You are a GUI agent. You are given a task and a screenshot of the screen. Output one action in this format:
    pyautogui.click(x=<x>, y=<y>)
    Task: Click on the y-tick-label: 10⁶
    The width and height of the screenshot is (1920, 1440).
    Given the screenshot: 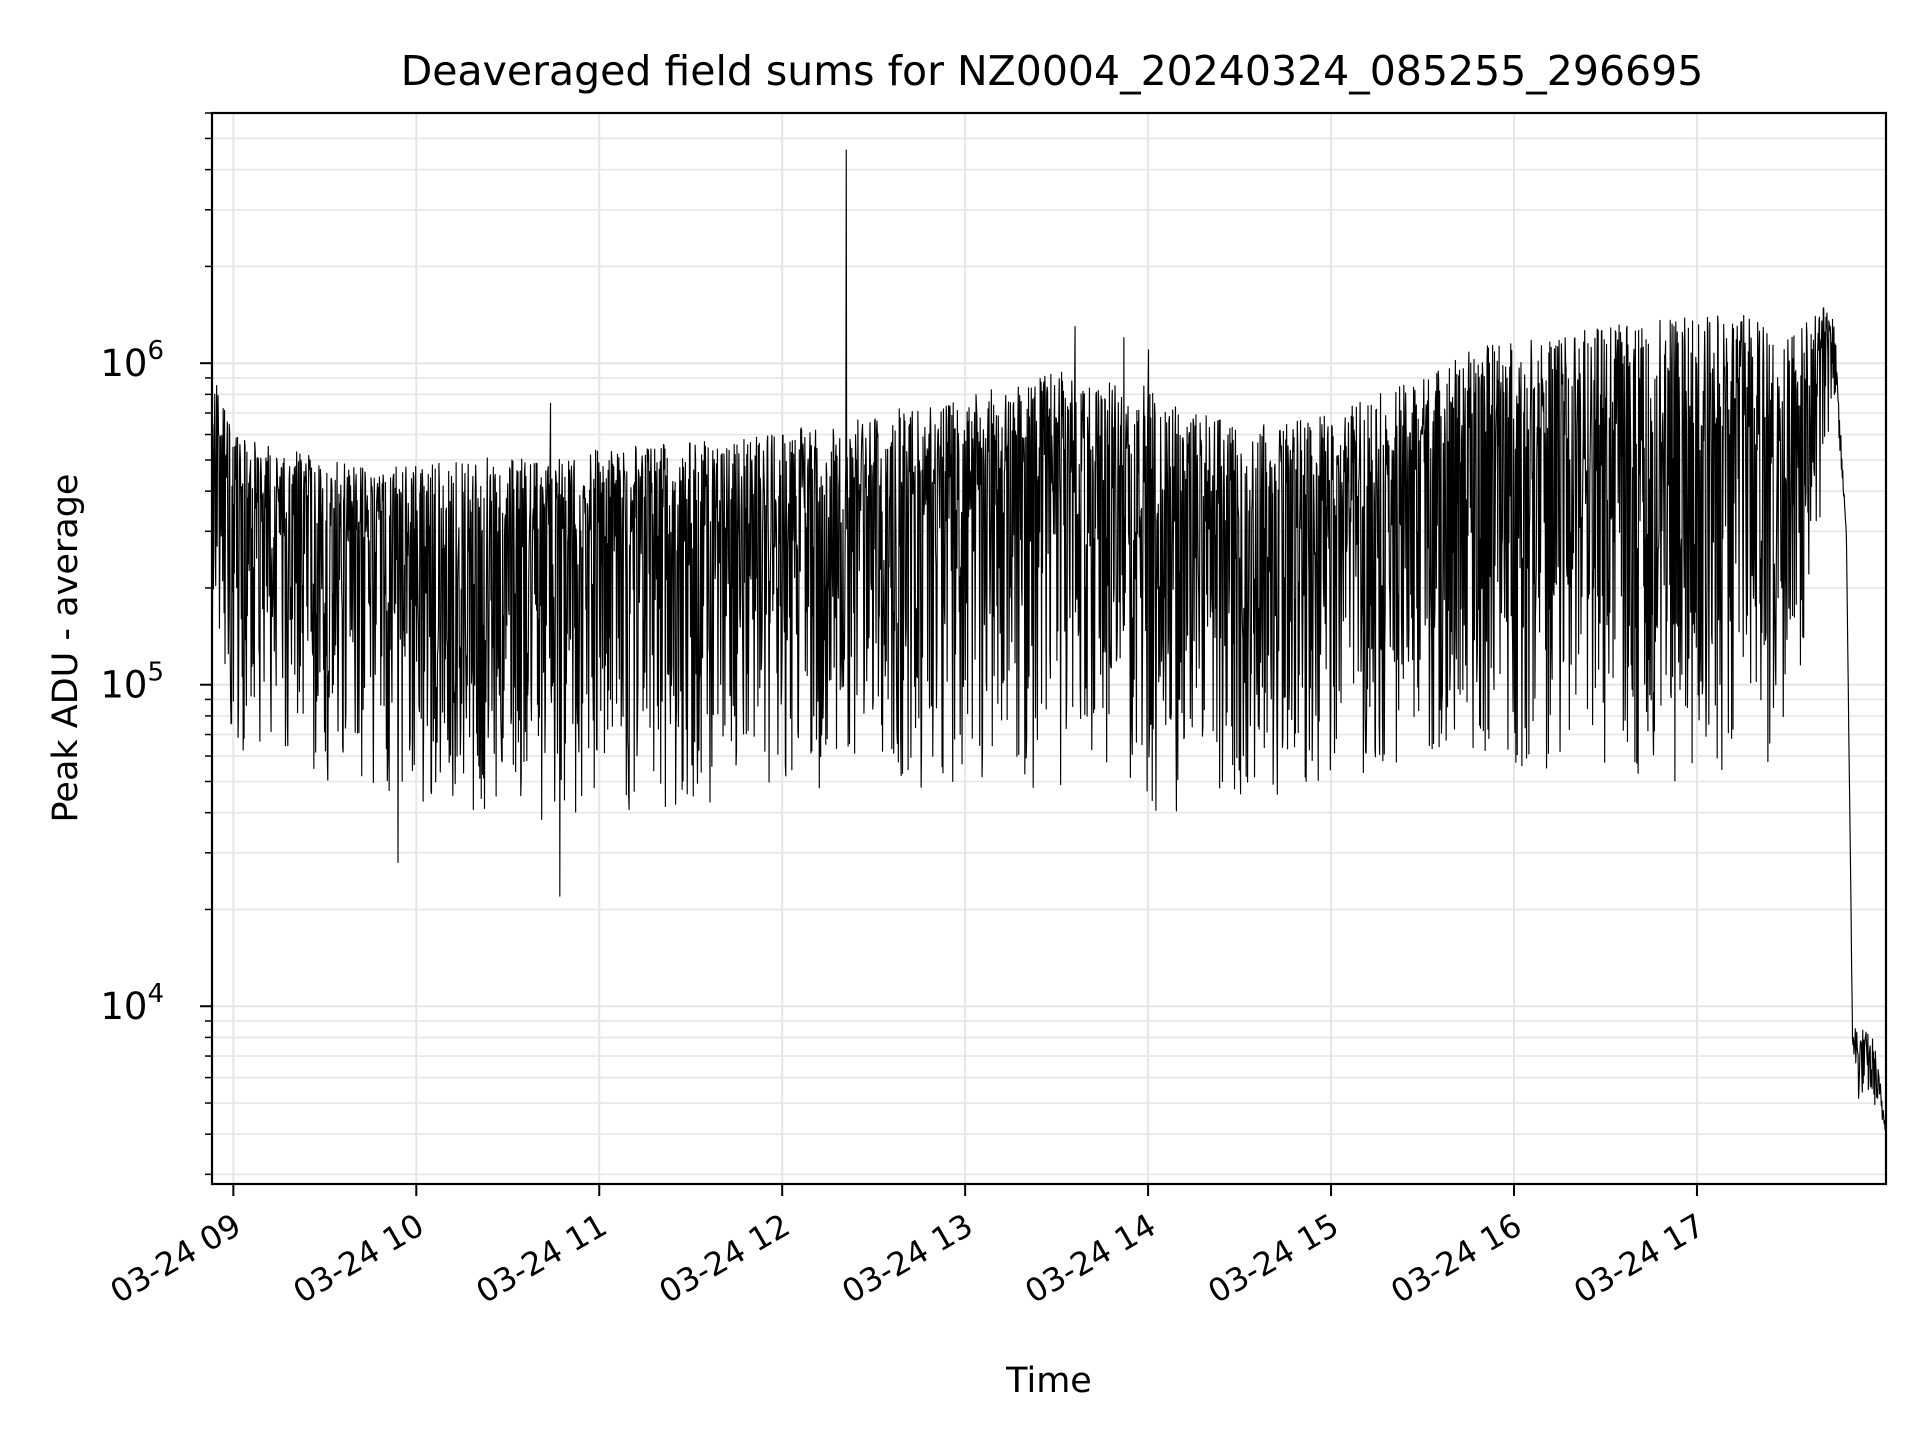 What is the action you would take?
    pyautogui.click(x=132, y=360)
    